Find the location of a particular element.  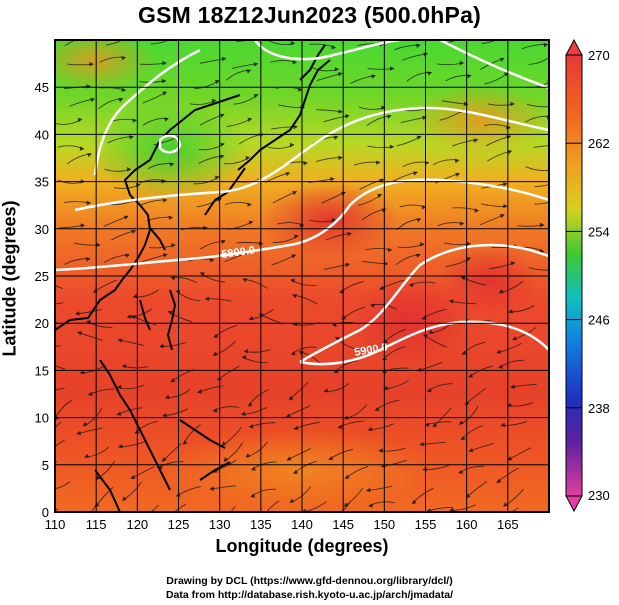

y-tick-label: 45 is located at coordinates (42, 87).